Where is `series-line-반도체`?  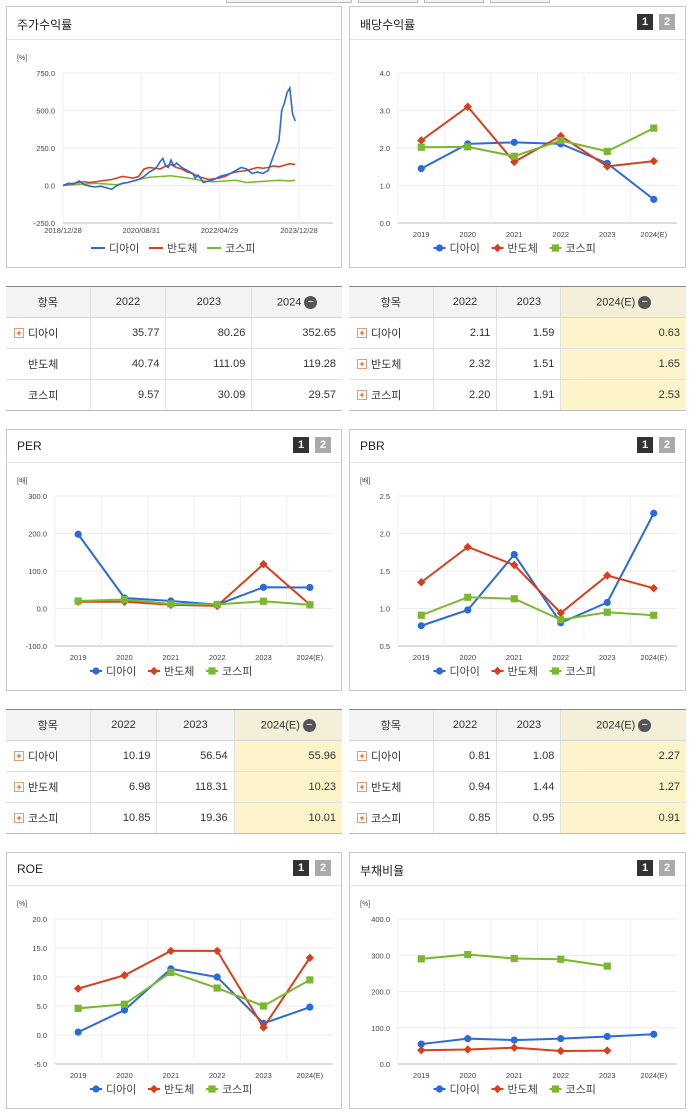 series-line-반도체 is located at coordinates (179, 174).